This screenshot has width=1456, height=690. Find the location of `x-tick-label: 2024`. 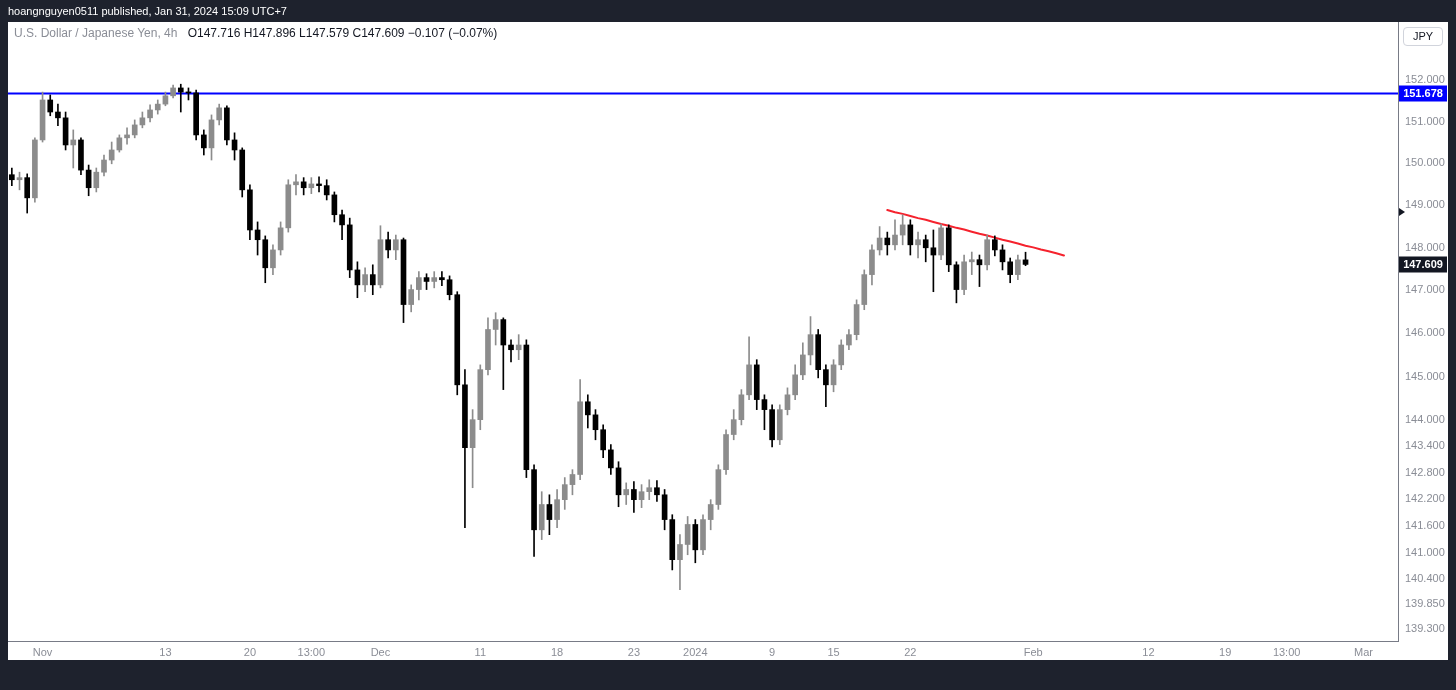

x-tick-label: 2024 is located at coordinates (695, 651).